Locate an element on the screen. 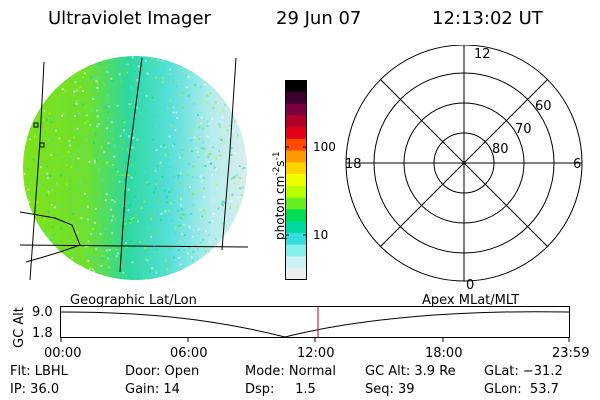 This screenshot has width=600, height=400. color-bar-tick-100: 100 is located at coordinates (324, 147).